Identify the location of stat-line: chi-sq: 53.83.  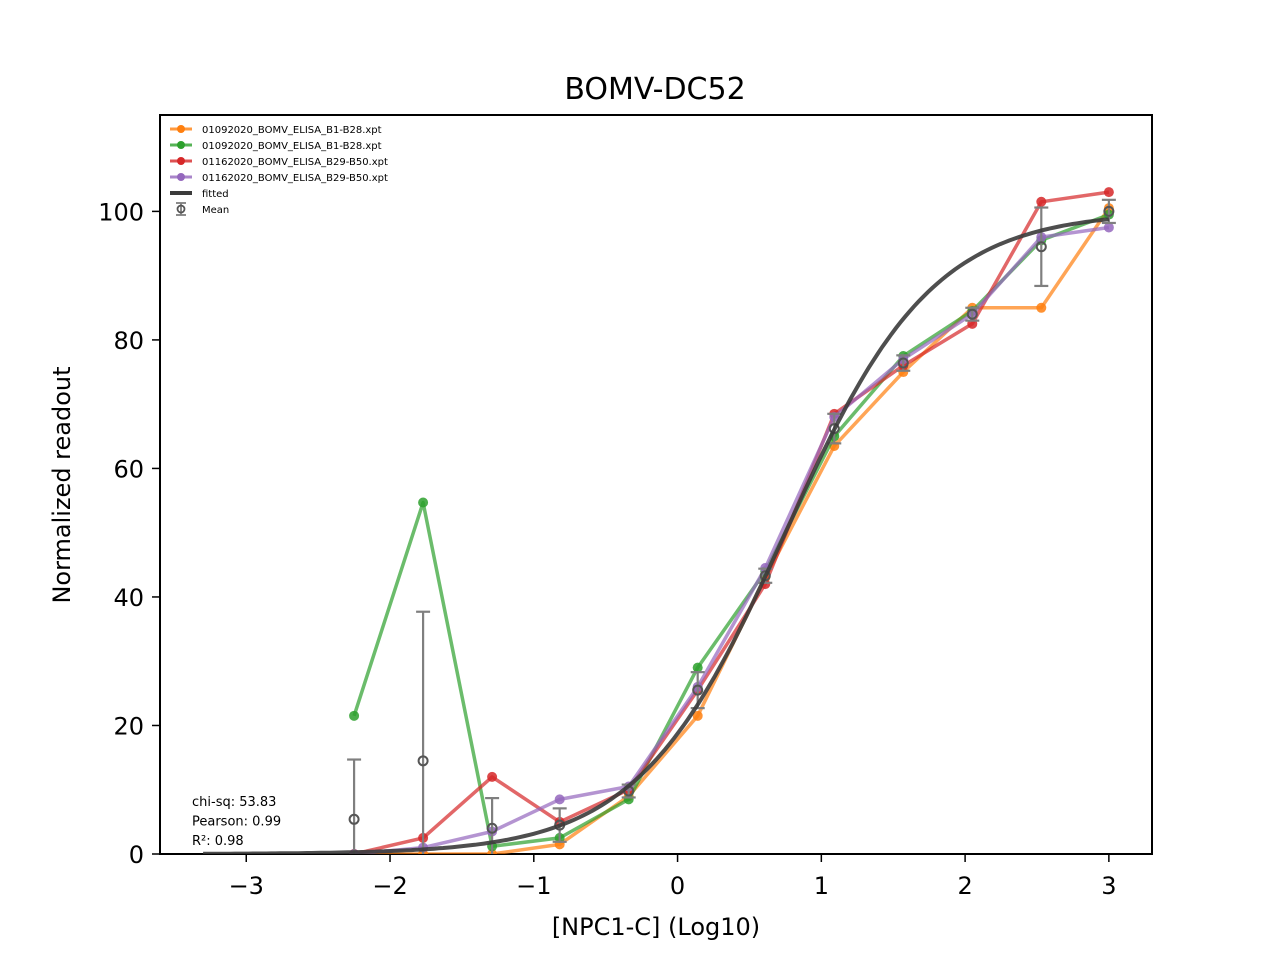
(234, 802).